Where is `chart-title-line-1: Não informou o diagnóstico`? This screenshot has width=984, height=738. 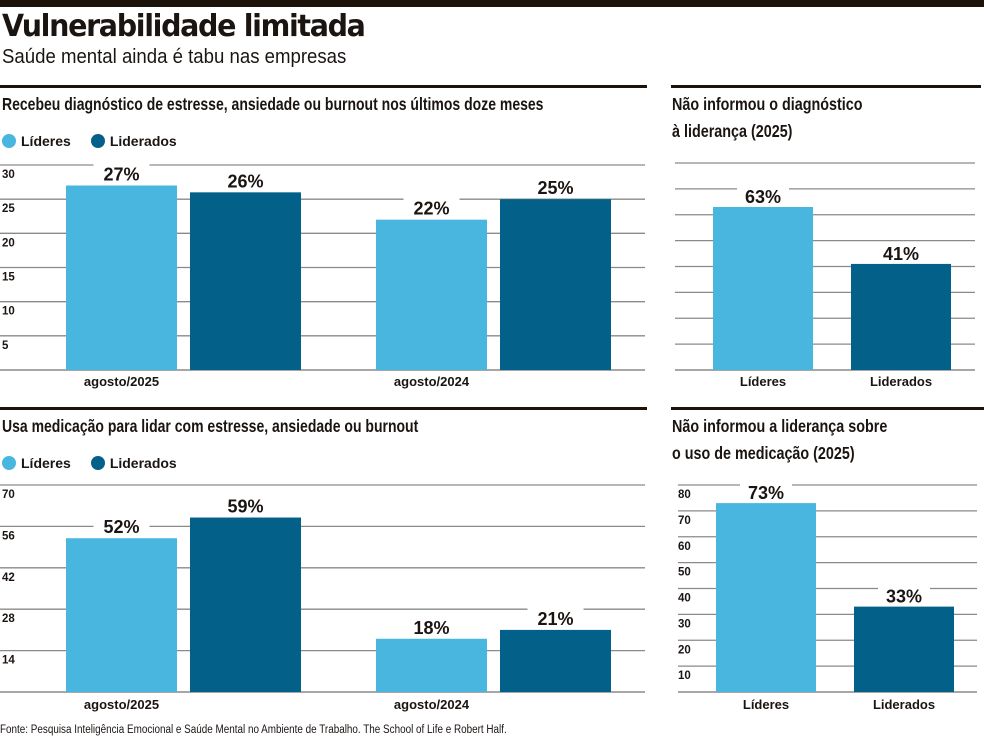 chart-title-line-1: Não informou o diagnóstico is located at coordinates (767, 104).